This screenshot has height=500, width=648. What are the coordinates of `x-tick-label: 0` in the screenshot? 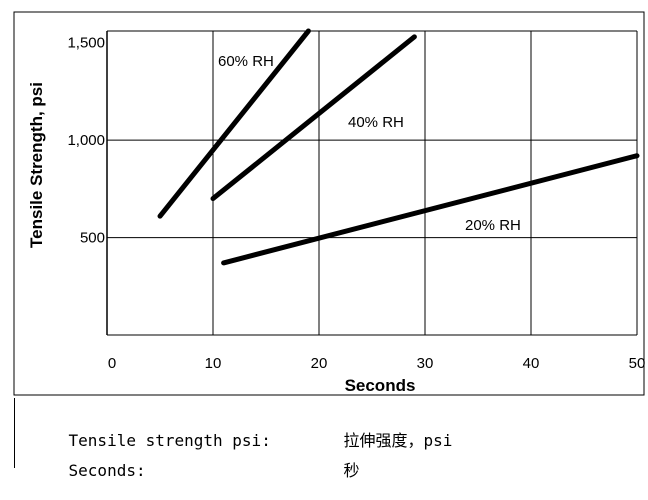 It's located at (112, 363).